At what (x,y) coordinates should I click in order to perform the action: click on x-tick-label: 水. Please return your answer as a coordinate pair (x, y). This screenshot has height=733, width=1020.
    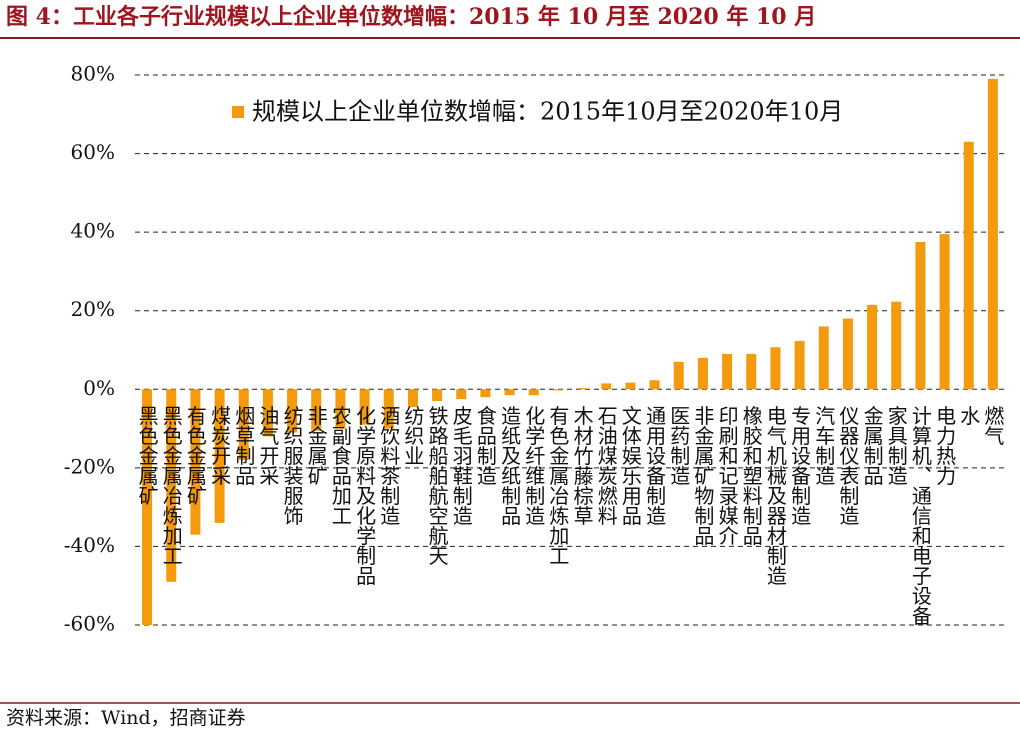
    Looking at the image, I should click on (969, 415).